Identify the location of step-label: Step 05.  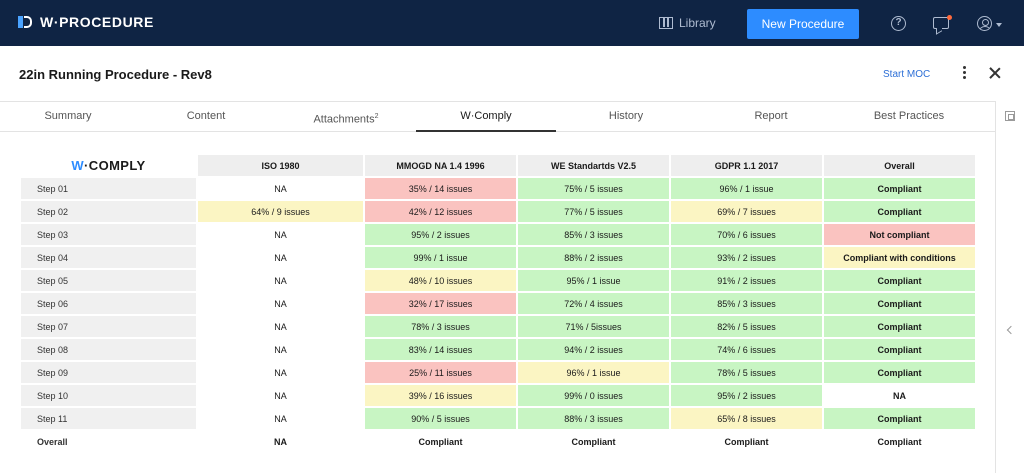
(108, 280).